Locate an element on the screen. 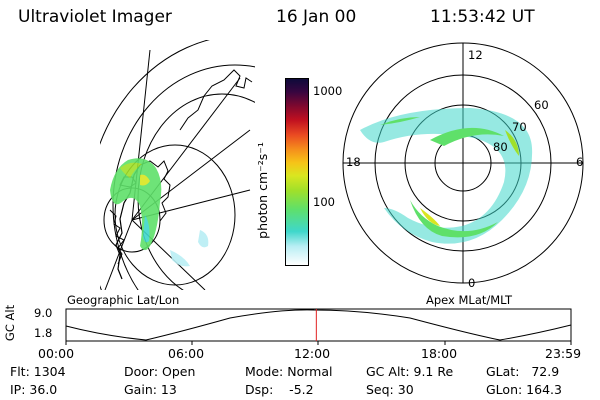  time-label: 11:53:42 UT is located at coordinates (482, 17).